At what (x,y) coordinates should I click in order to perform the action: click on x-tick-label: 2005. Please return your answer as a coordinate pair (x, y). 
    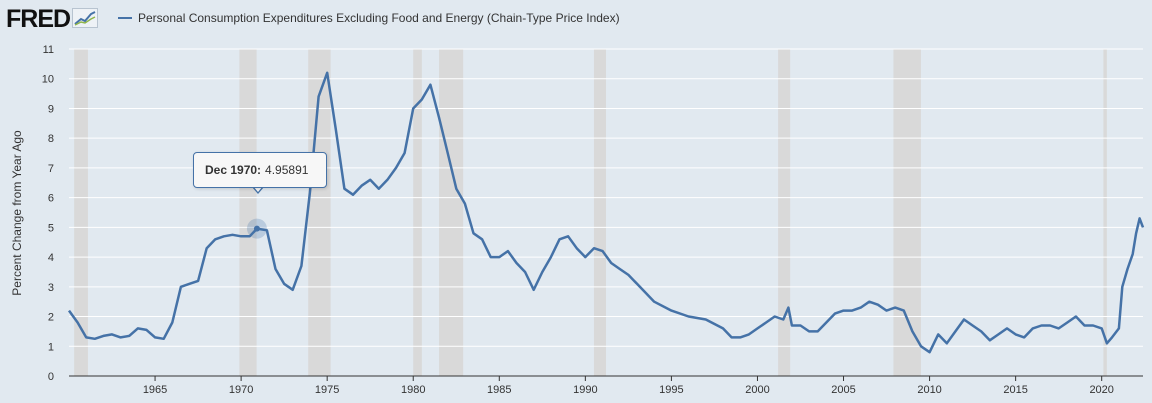
    Looking at the image, I should click on (843, 390).